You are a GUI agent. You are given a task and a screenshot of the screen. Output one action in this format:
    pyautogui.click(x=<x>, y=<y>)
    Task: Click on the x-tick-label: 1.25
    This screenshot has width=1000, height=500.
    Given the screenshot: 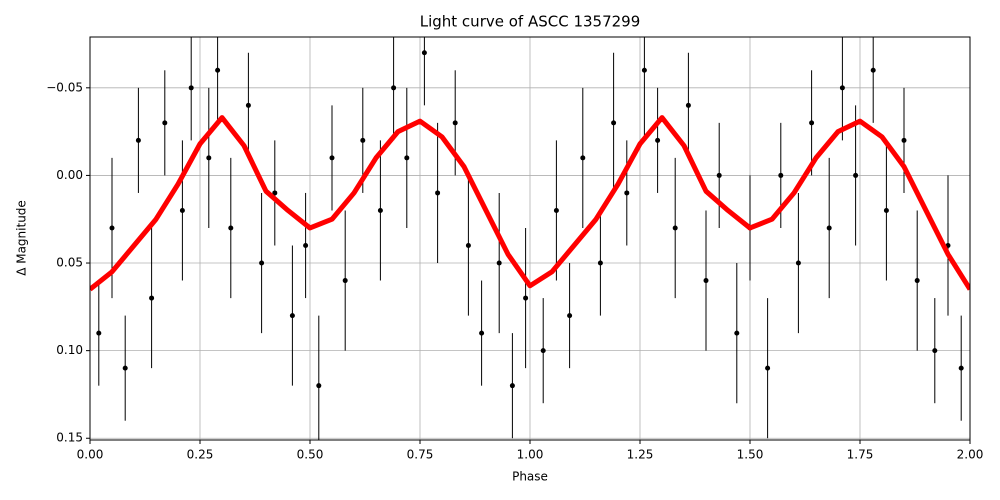 What is the action you would take?
    pyautogui.click(x=640, y=455)
    